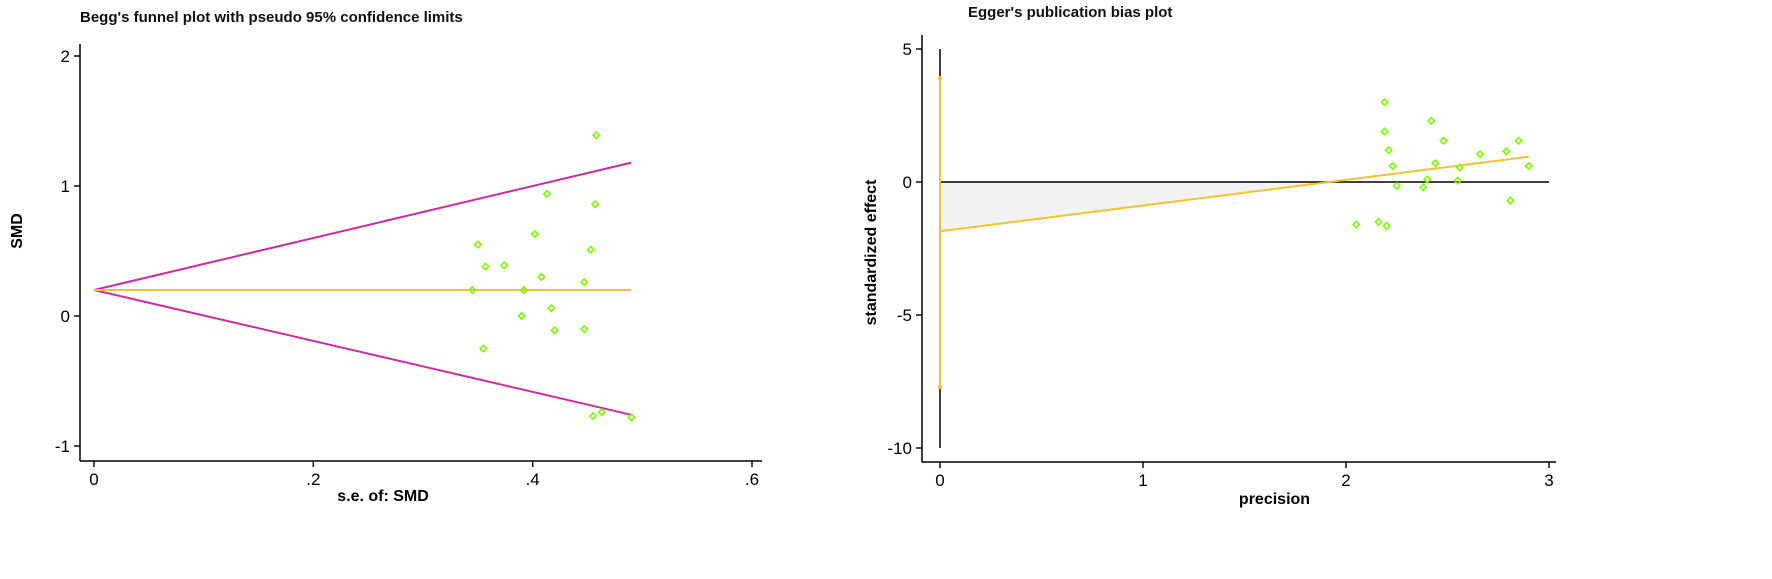  What do you see at coordinates (383, 496) in the screenshot?
I see `x-axis-title: s.e. of: SMD` at bounding box center [383, 496].